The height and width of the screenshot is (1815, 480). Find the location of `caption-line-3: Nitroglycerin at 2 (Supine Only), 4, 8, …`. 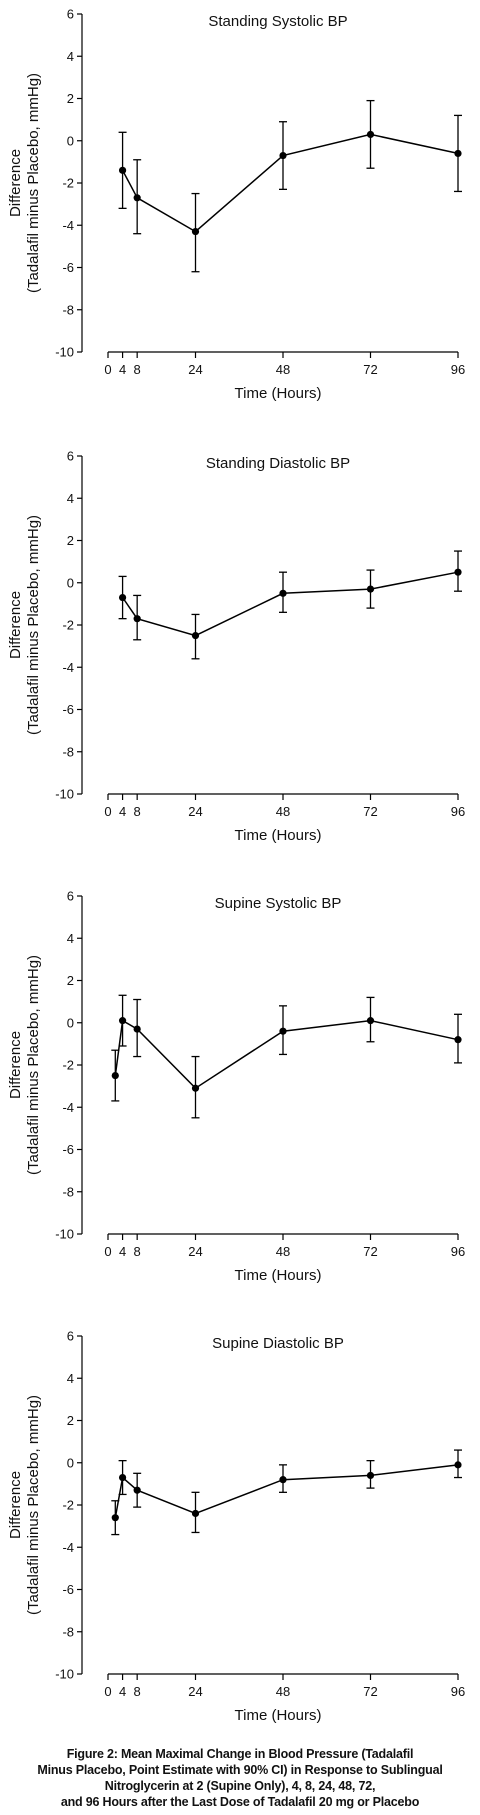

caption-line-3: Nitroglycerin at 2 (Supine Only), 4, 8, … is located at coordinates (240, 1786).